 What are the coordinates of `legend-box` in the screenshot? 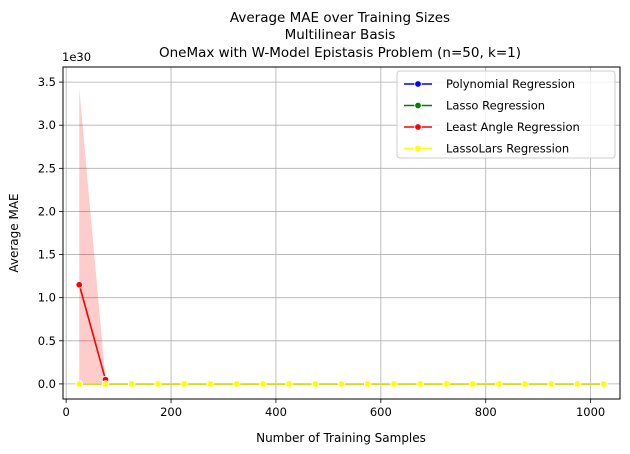 It's located at (506, 114).